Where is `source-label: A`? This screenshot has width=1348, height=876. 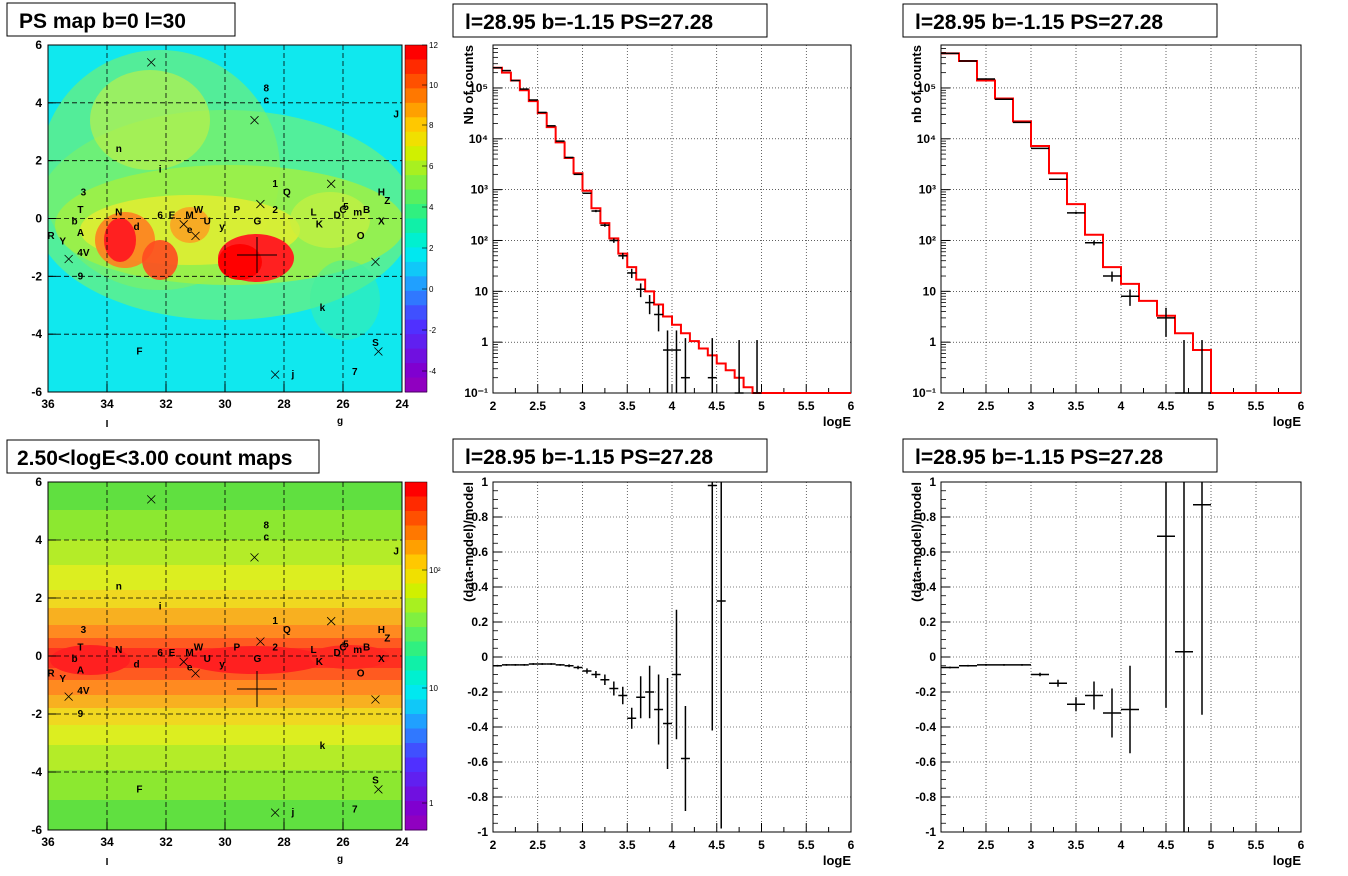 source-label: A is located at coordinates (80, 233).